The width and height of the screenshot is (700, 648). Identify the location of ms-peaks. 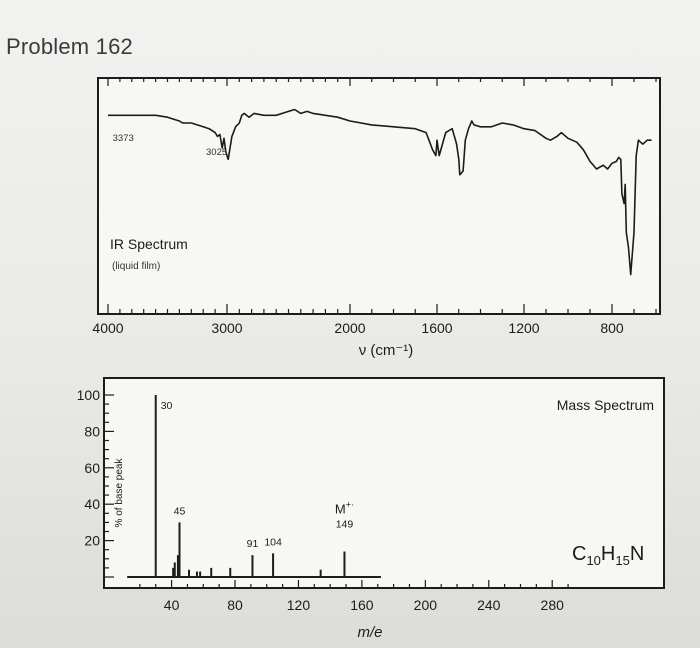
(250, 486).